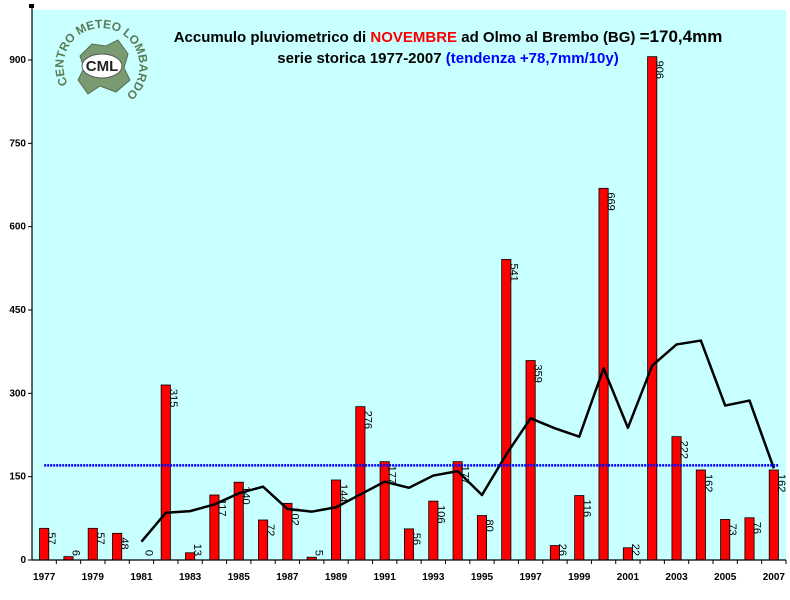  I want to click on y-tick-label: 900, so click(17, 60).